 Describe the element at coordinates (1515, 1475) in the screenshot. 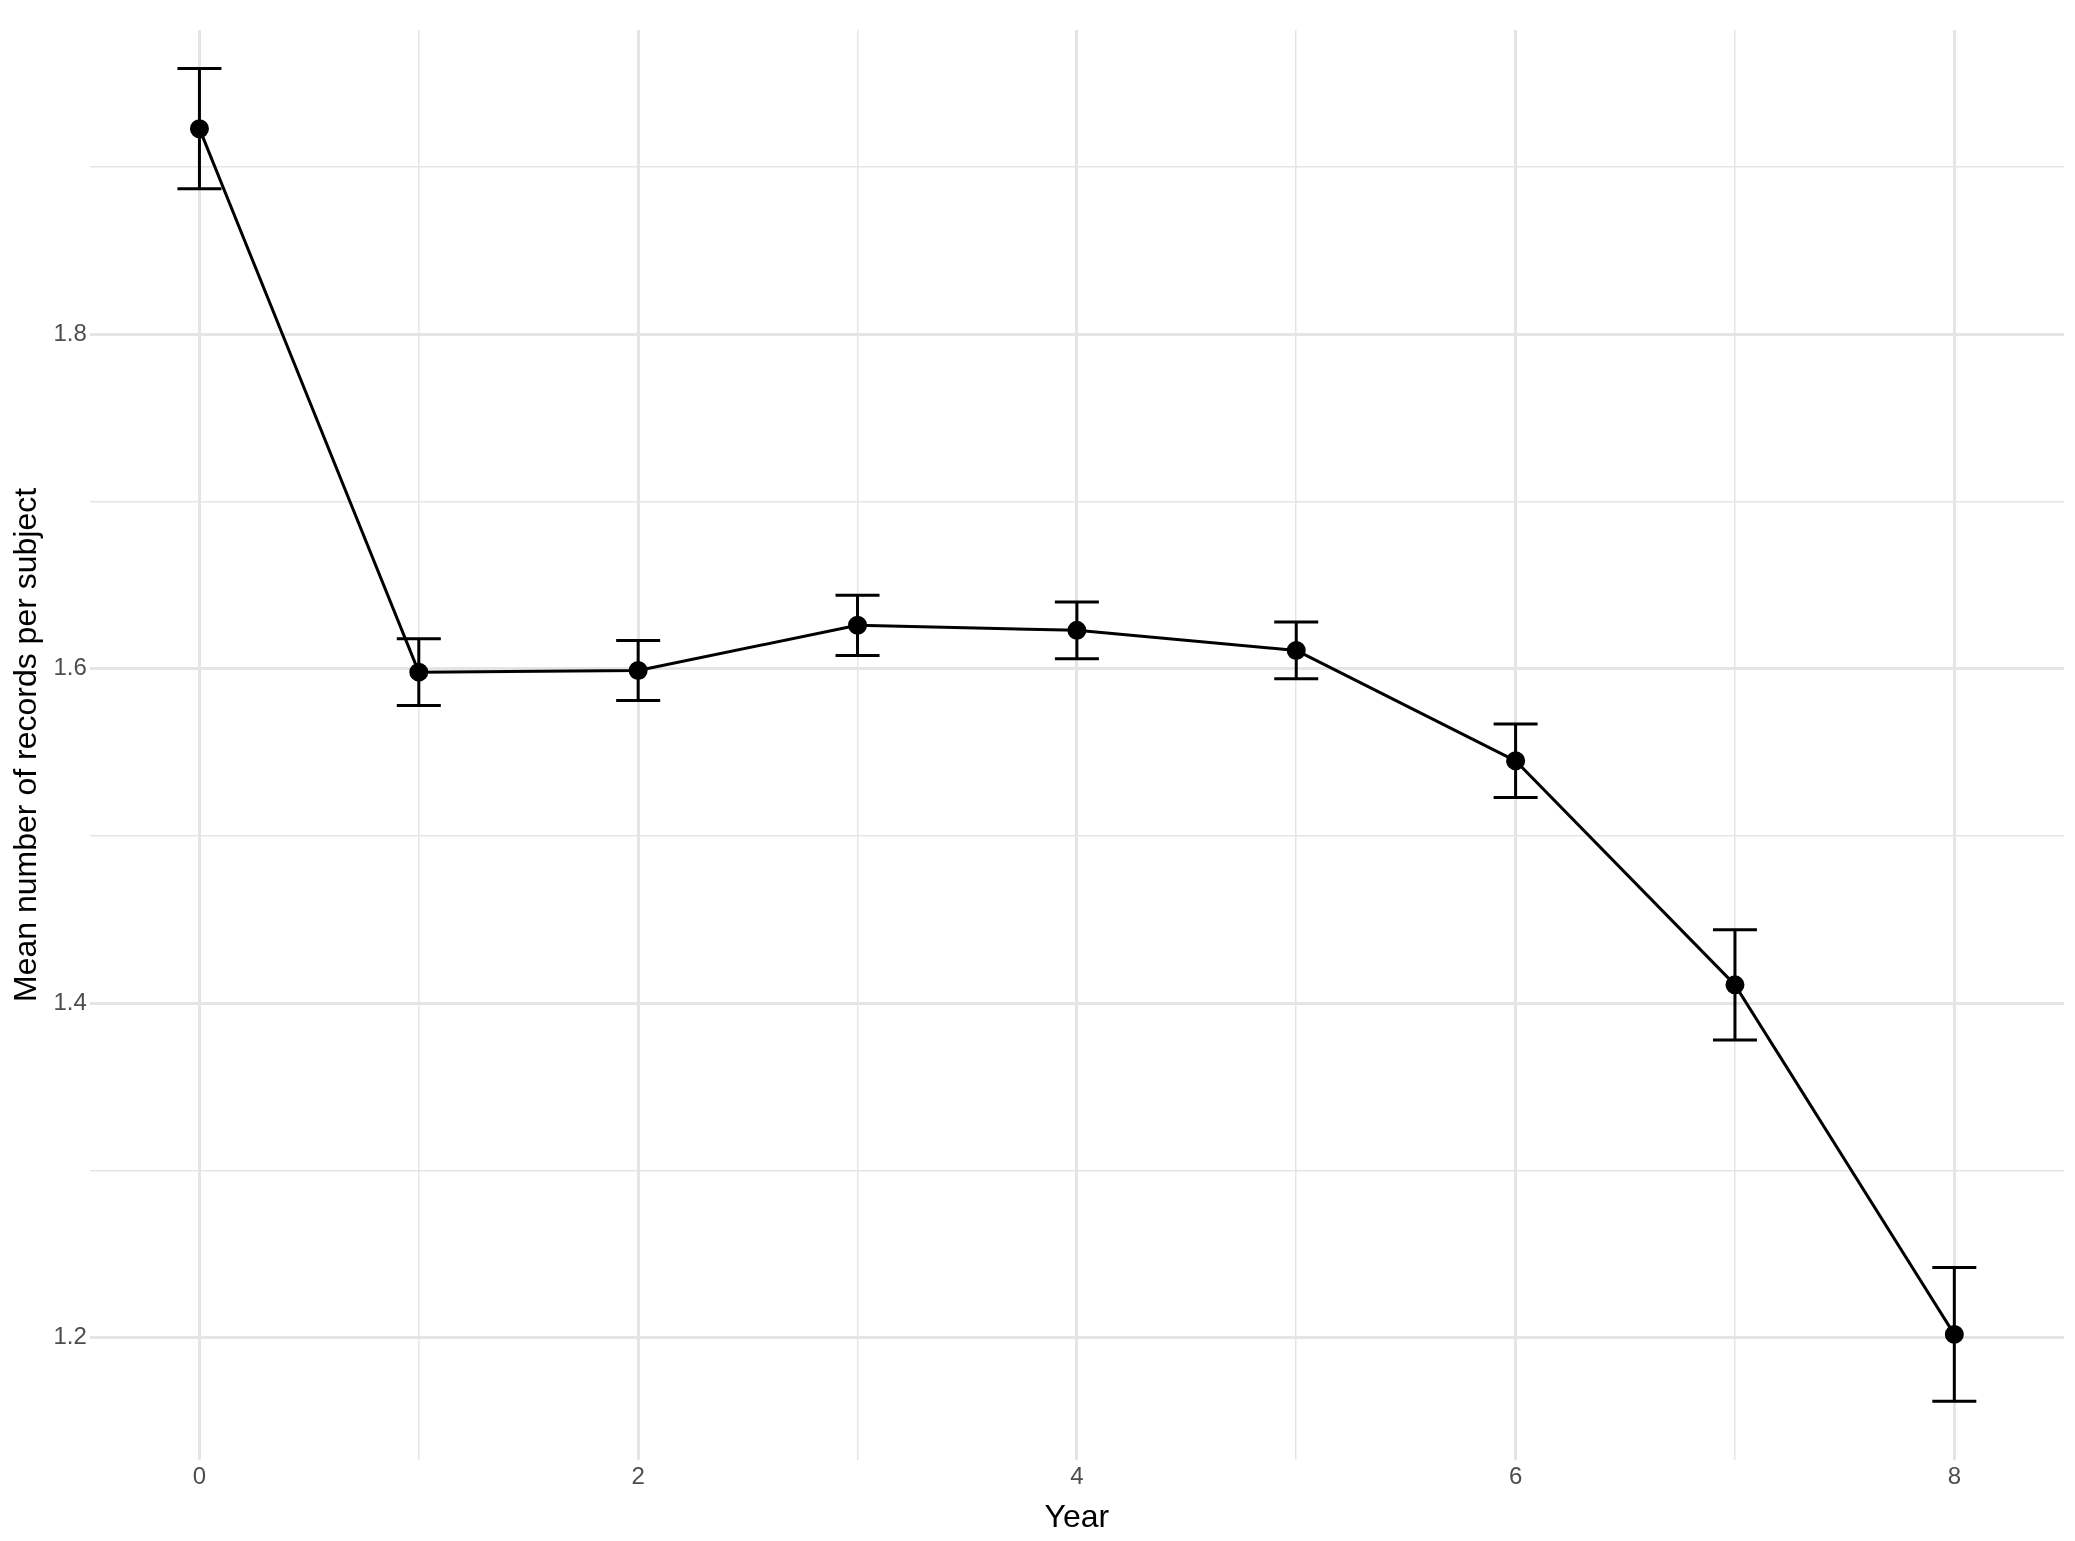

I see `x-tick-label: 6` at that location.